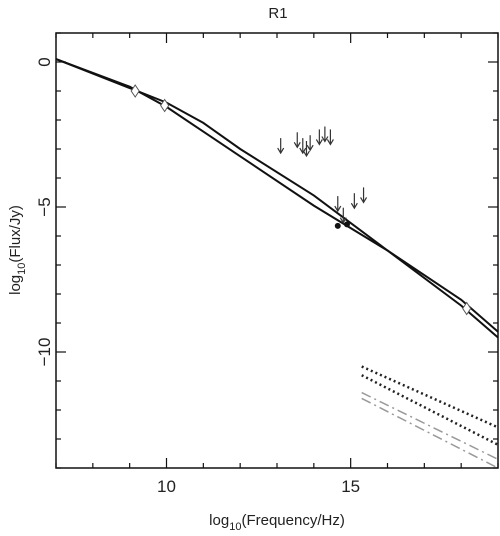 This screenshot has width=500, height=536. Describe the element at coordinates (17, 250) in the screenshot. I see `y-axis-label: log10(Flux/Jy)` at that location.